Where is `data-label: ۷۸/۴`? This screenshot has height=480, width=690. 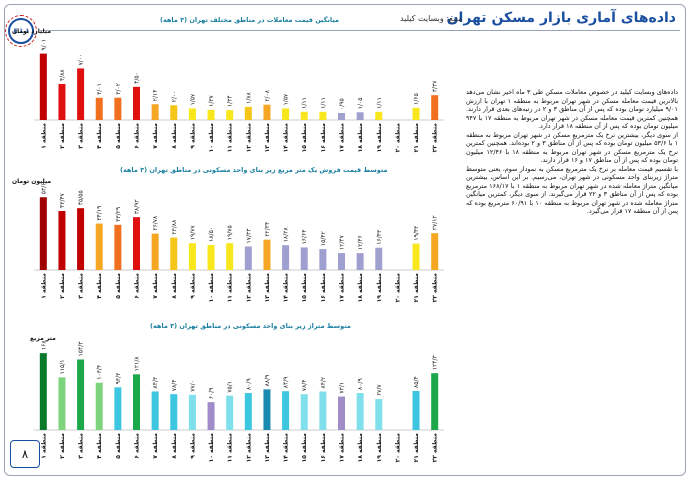 data-label: ۷۸/۴ is located at coordinates (304, 385).